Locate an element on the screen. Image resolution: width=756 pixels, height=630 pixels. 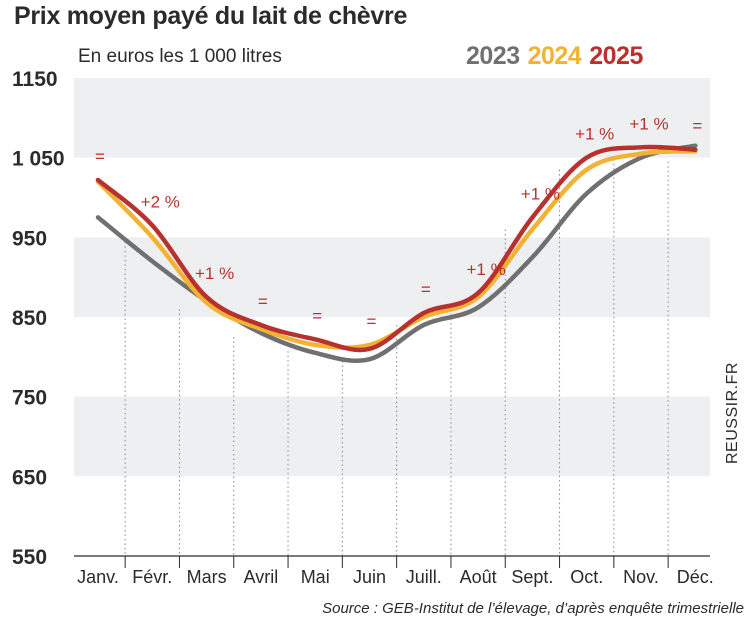
x-tick-label: Nov. is located at coordinates (641, 577).